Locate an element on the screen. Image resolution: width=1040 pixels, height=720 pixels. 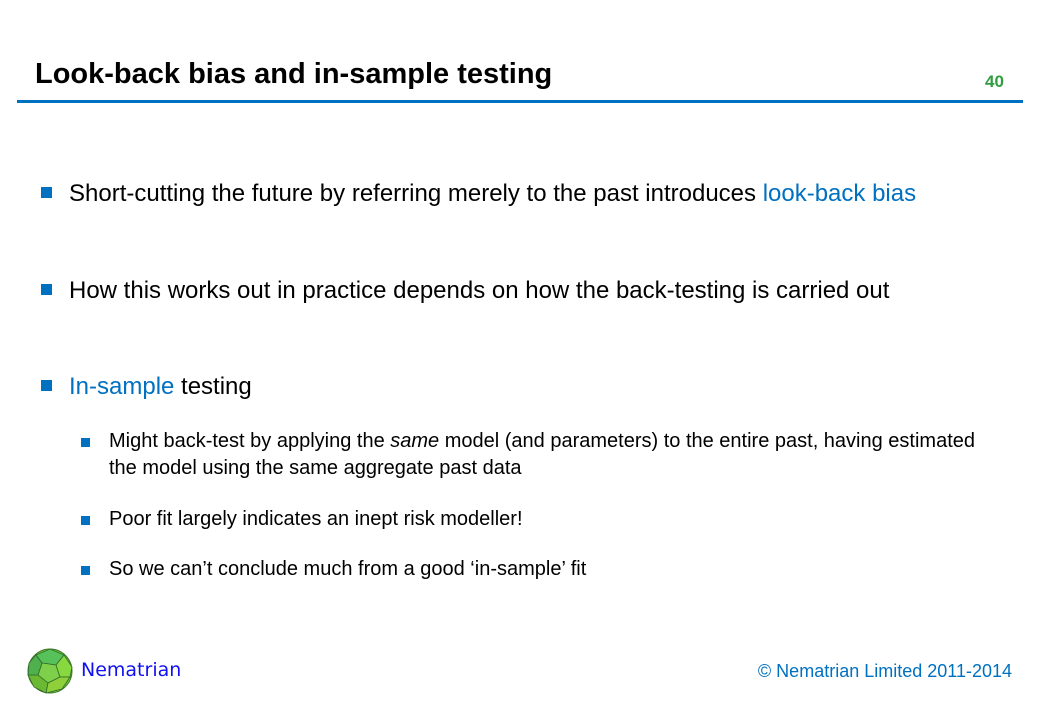
bullet-3: In-sample testing is located at coordinates (519, 387).